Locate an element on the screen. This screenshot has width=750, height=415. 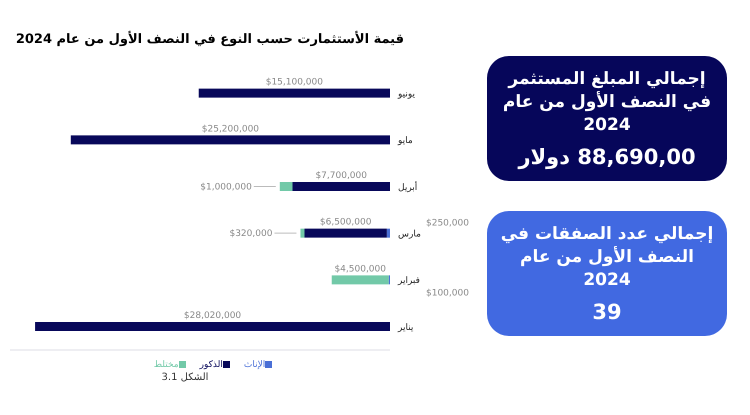
data-label: $6,500,000 is located at coordinates (346, 223).